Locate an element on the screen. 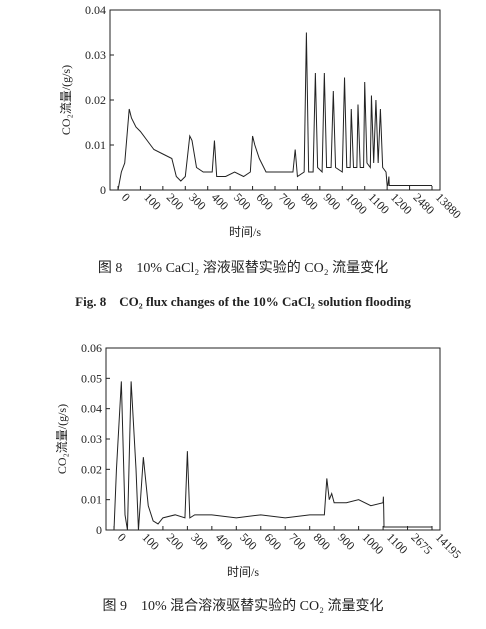  x-tick-label: 13880 is located at coordinates (448, 205).